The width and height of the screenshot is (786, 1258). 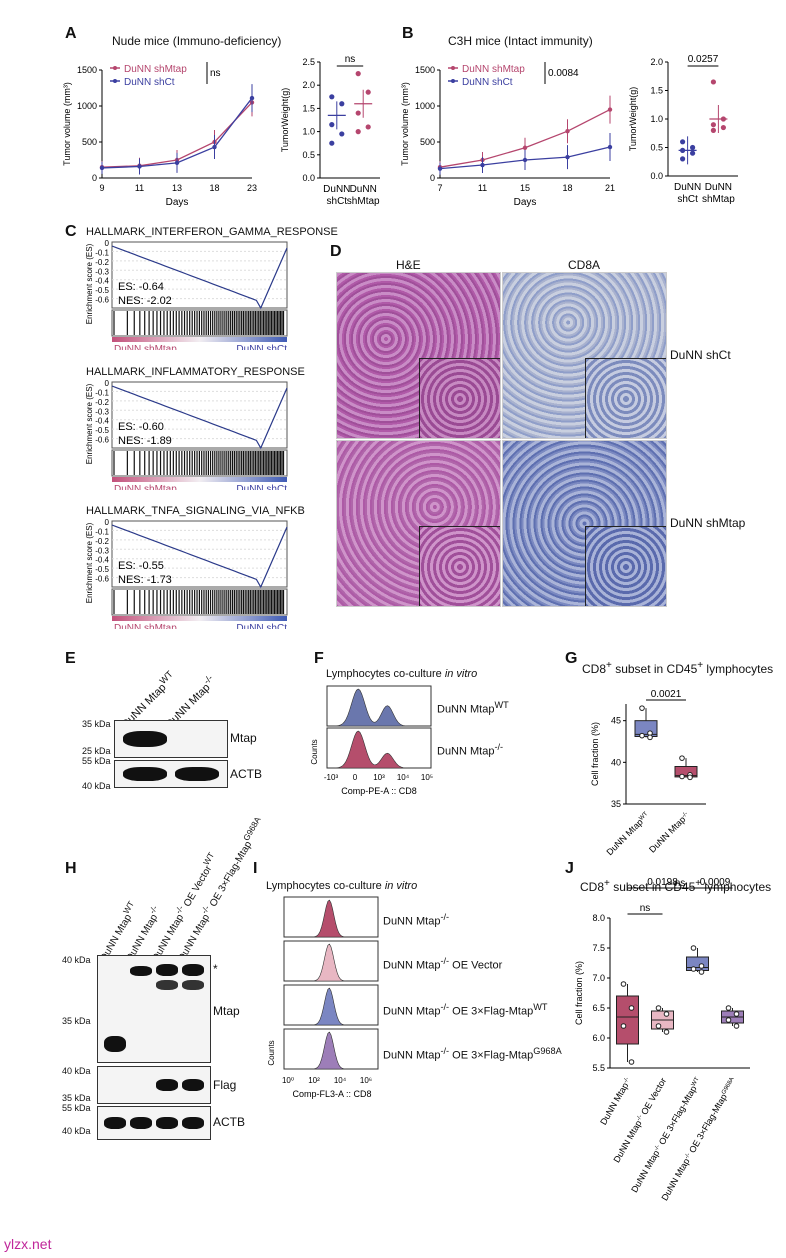 I want to click on y-axis-label: Counts, so click(x=314, y=751).